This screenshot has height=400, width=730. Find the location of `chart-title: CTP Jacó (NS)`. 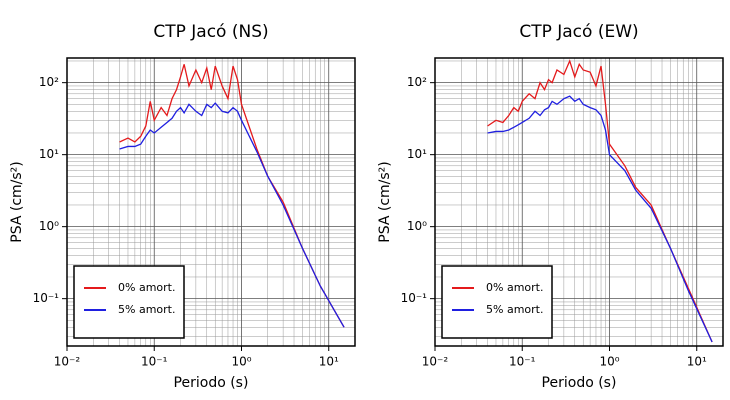

chart-title: CTP Jacó (NS) is located at coordinates (210, 32).